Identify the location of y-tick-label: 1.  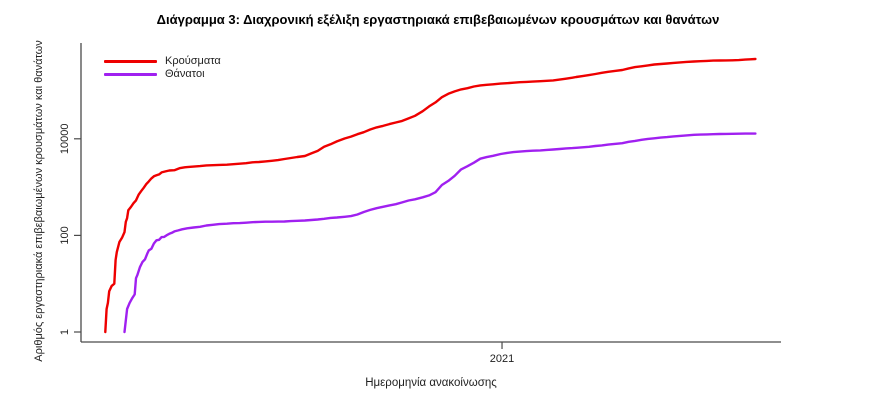
(65, 332).